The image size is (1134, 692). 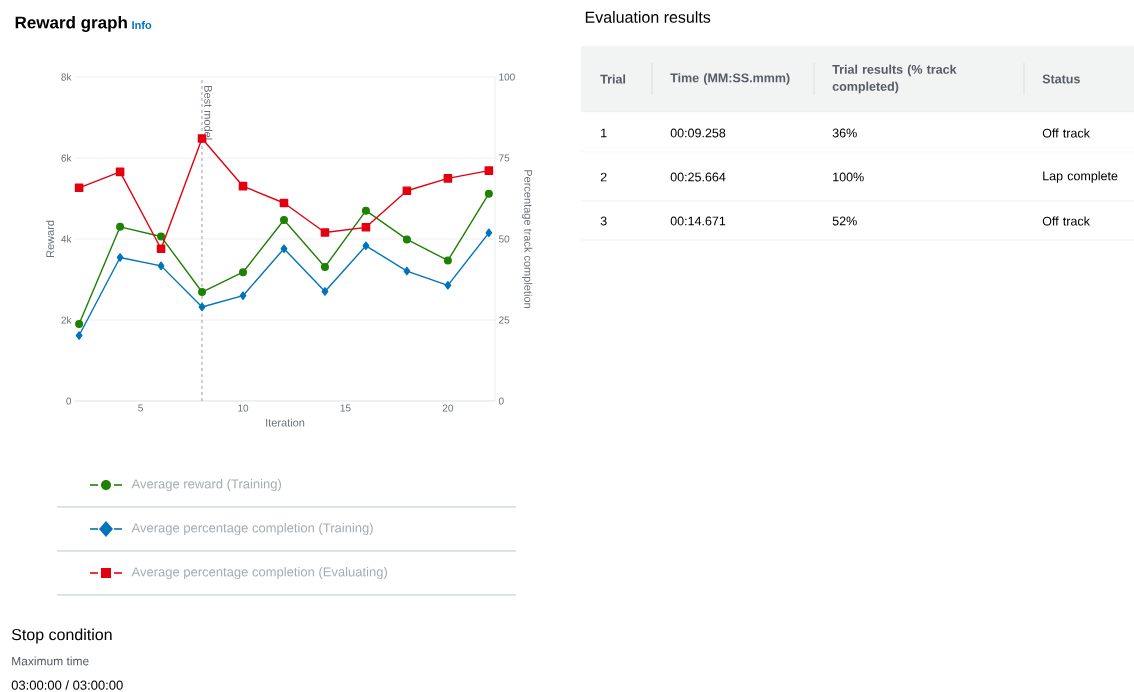 What do you see at coordinates (66, 77) in the screenshot?
I see `y-tick-label: 8k` at bounding box center [66, 77].